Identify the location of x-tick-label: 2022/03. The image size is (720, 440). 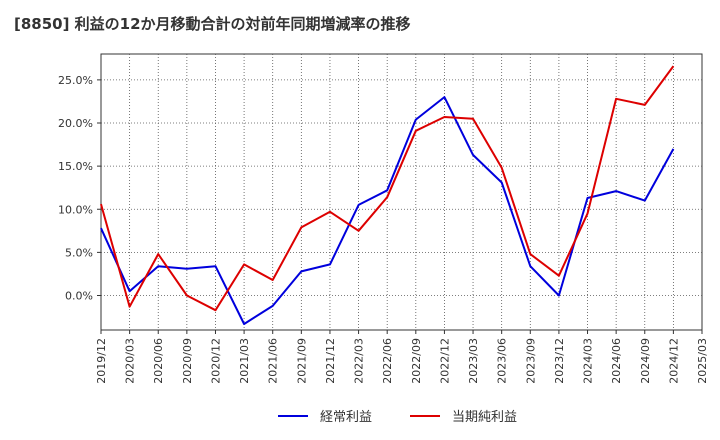
(359, 361).